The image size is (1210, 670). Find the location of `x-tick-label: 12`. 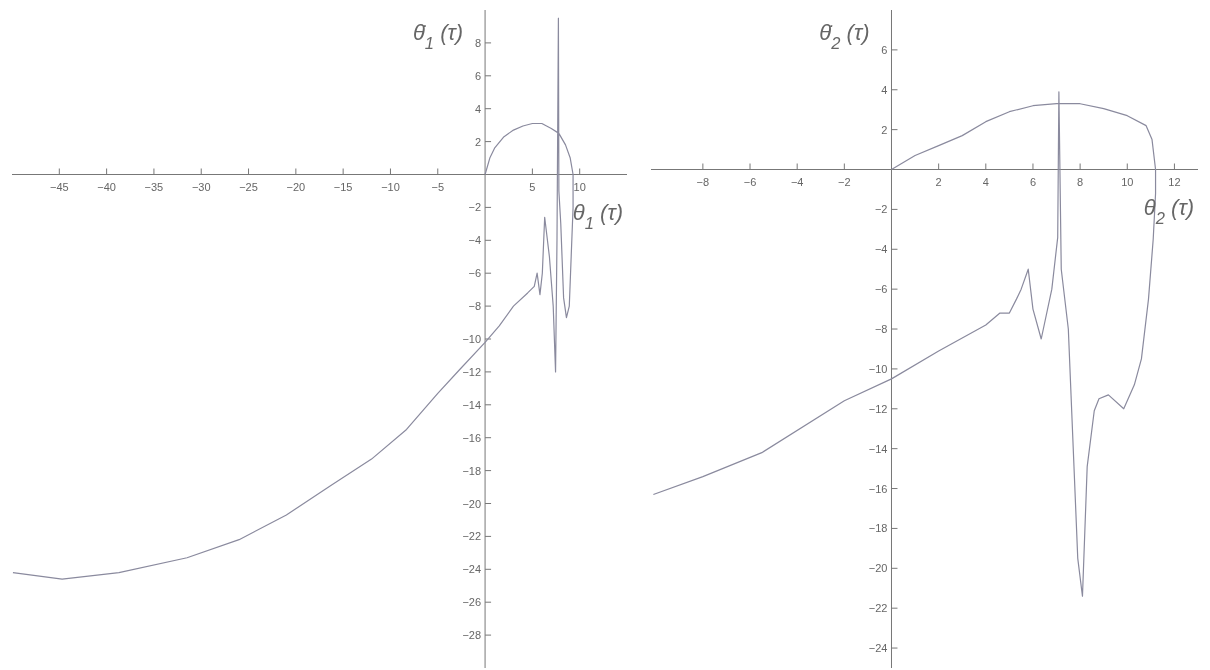

x-tick-label: 12 is located at coordinates (1174, 181).